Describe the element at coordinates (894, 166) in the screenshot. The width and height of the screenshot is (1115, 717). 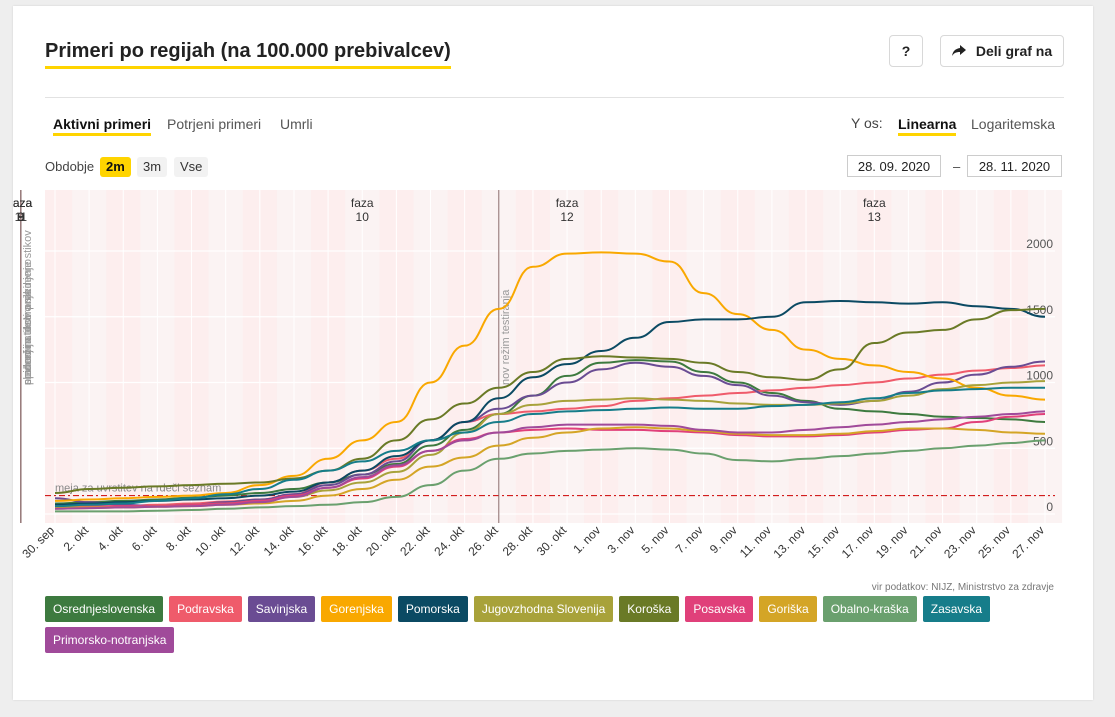
I see `date-from-input: 28. 09. 2020` at that location.